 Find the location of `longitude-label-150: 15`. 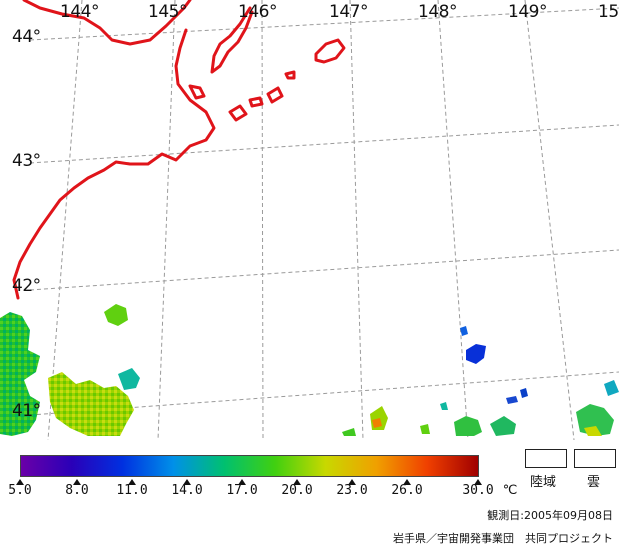

longitude-label-150: 15 is located at coordinates (608, 12).